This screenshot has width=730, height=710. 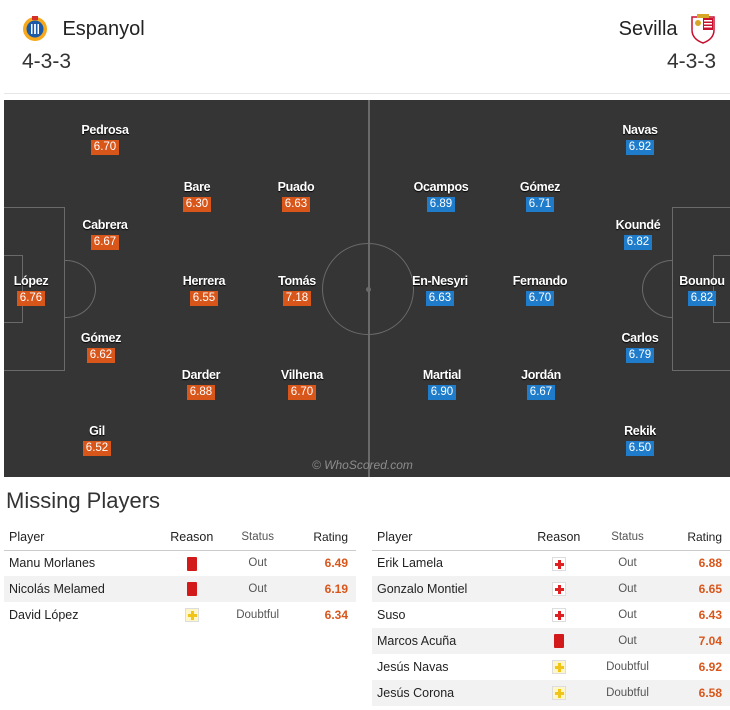 What do you see at coordinates (710, 667) in the screenshot?
I see `rating-cell: 6.92` at bounding box center [710, 667].